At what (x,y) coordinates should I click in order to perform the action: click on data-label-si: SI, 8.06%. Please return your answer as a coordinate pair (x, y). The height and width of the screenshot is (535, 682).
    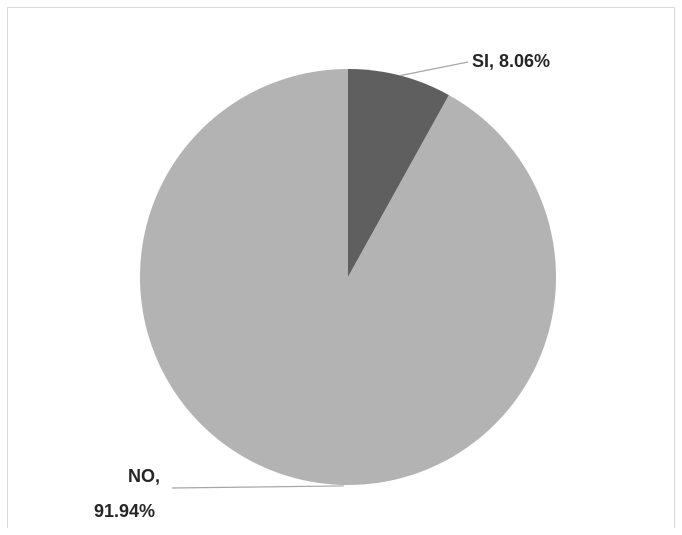
    Looking at the image, I should click on (511, 61).